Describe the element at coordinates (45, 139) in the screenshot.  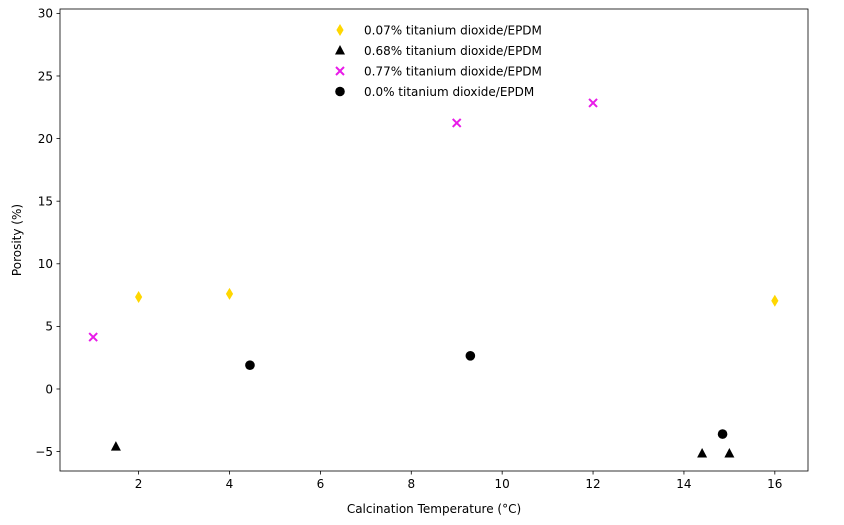
I see `y-tick-label: 20` at that location.